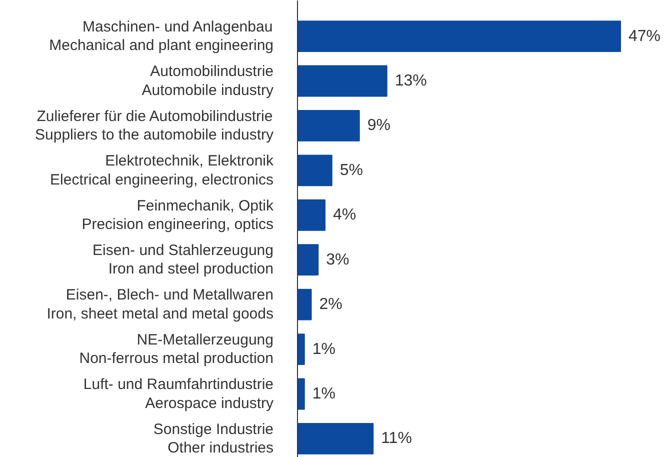 This screenshot has height=457, width=668. What do you see at coordinates (208, 81) in the screenshot?
I see `y-tick-label: Automobilindustrie Automobile industry` at bounding box center [208, 81].